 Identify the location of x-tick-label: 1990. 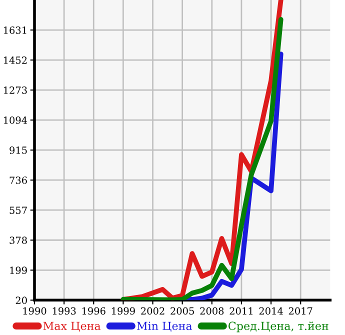
(34, 311).